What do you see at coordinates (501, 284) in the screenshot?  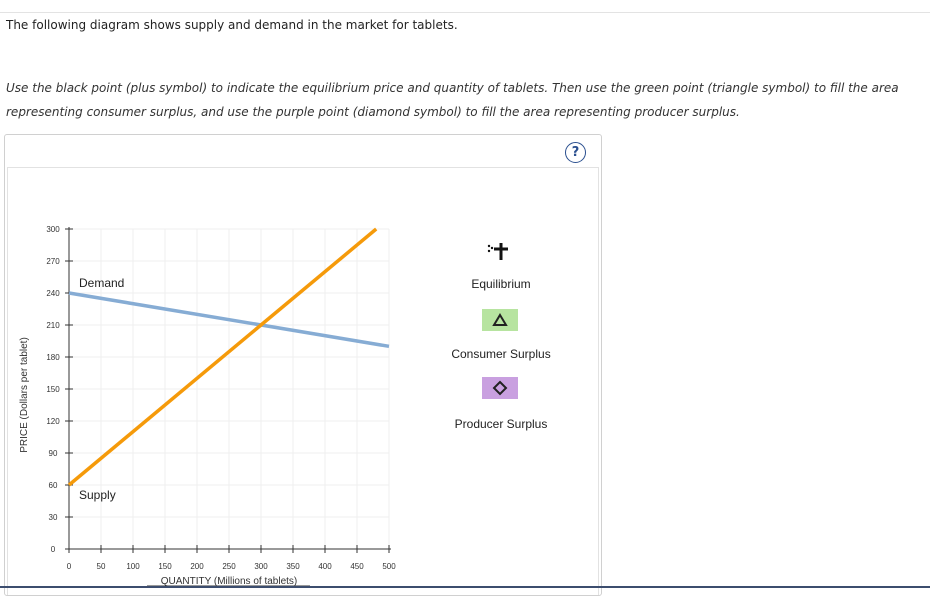 I see `equilibrium-label: Equilibrium` at bounding box center [501, 284].